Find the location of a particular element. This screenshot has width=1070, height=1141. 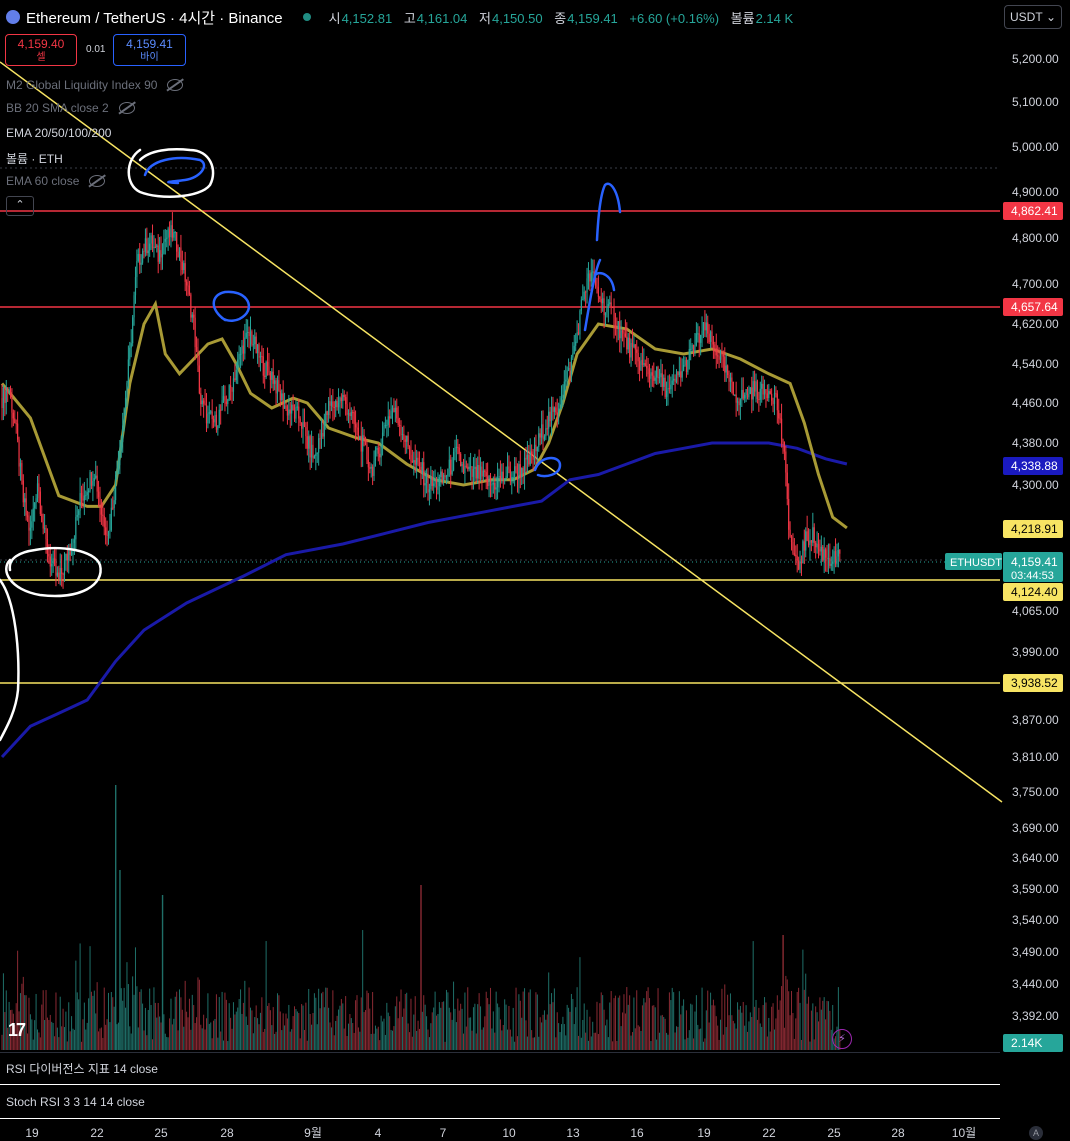

indicator-bb: BB 20 SMA close 2 is located at coordinates (70, 108).